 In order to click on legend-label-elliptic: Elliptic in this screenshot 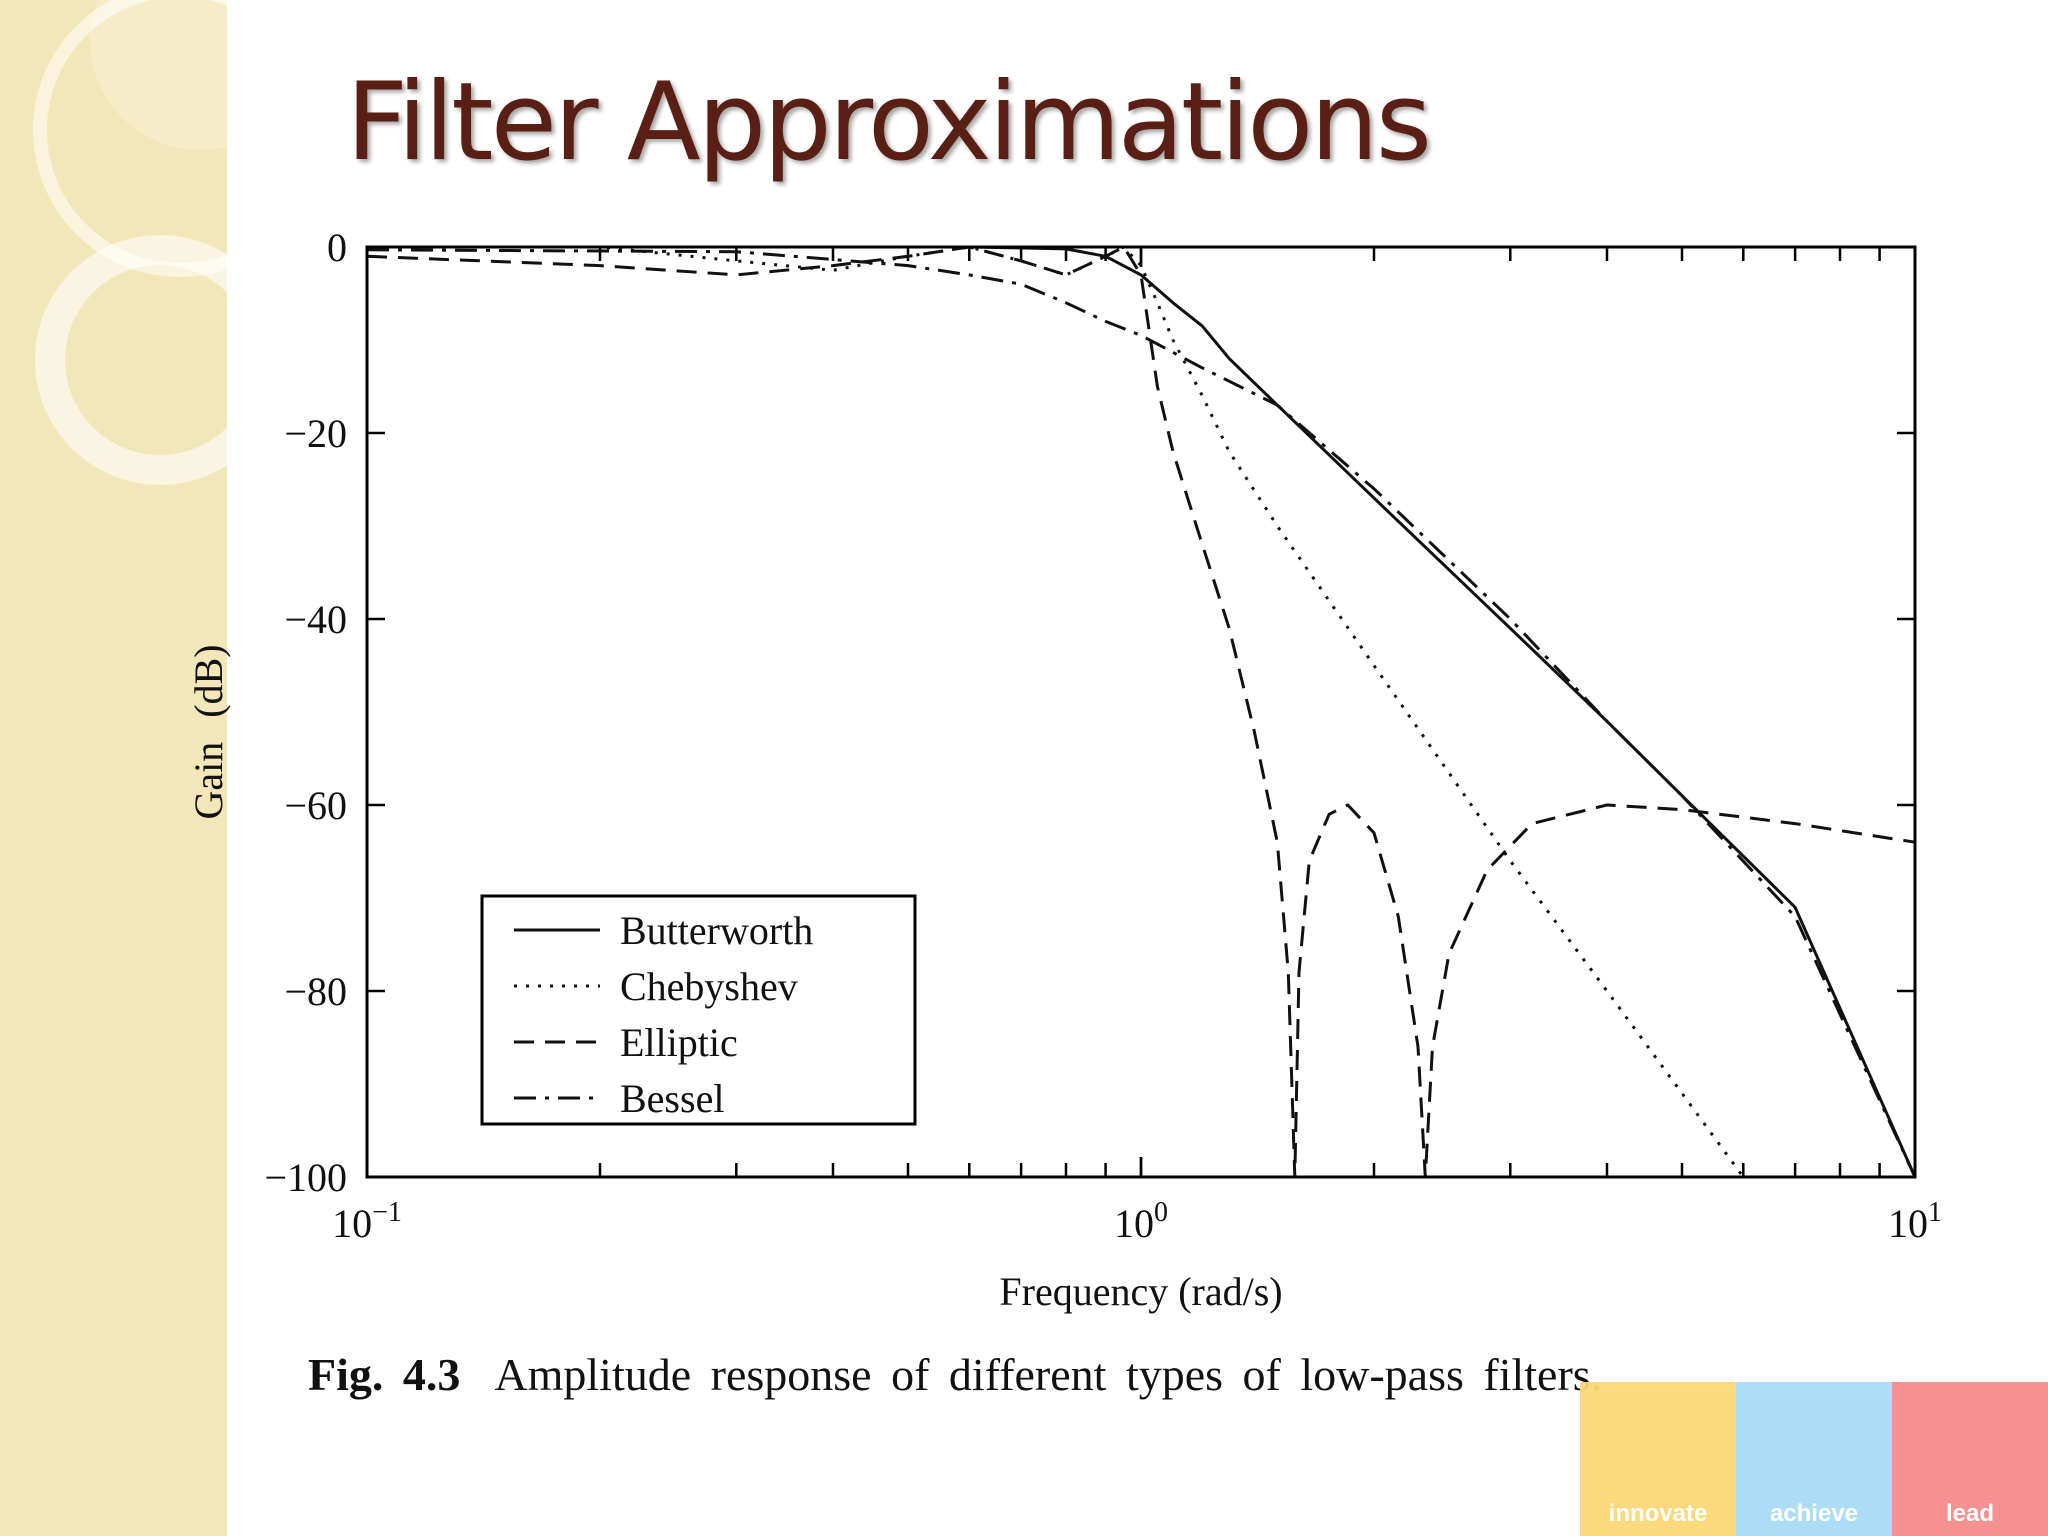, I will do `click(679, 1042)`.